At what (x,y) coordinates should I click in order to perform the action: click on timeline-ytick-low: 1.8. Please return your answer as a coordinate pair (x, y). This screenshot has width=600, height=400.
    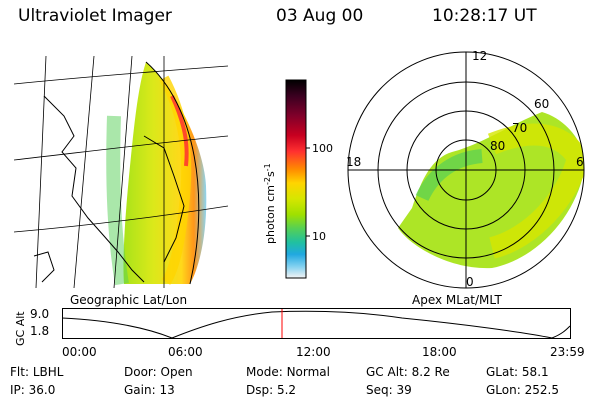
    Looking at the image, I should click on (40, 331).